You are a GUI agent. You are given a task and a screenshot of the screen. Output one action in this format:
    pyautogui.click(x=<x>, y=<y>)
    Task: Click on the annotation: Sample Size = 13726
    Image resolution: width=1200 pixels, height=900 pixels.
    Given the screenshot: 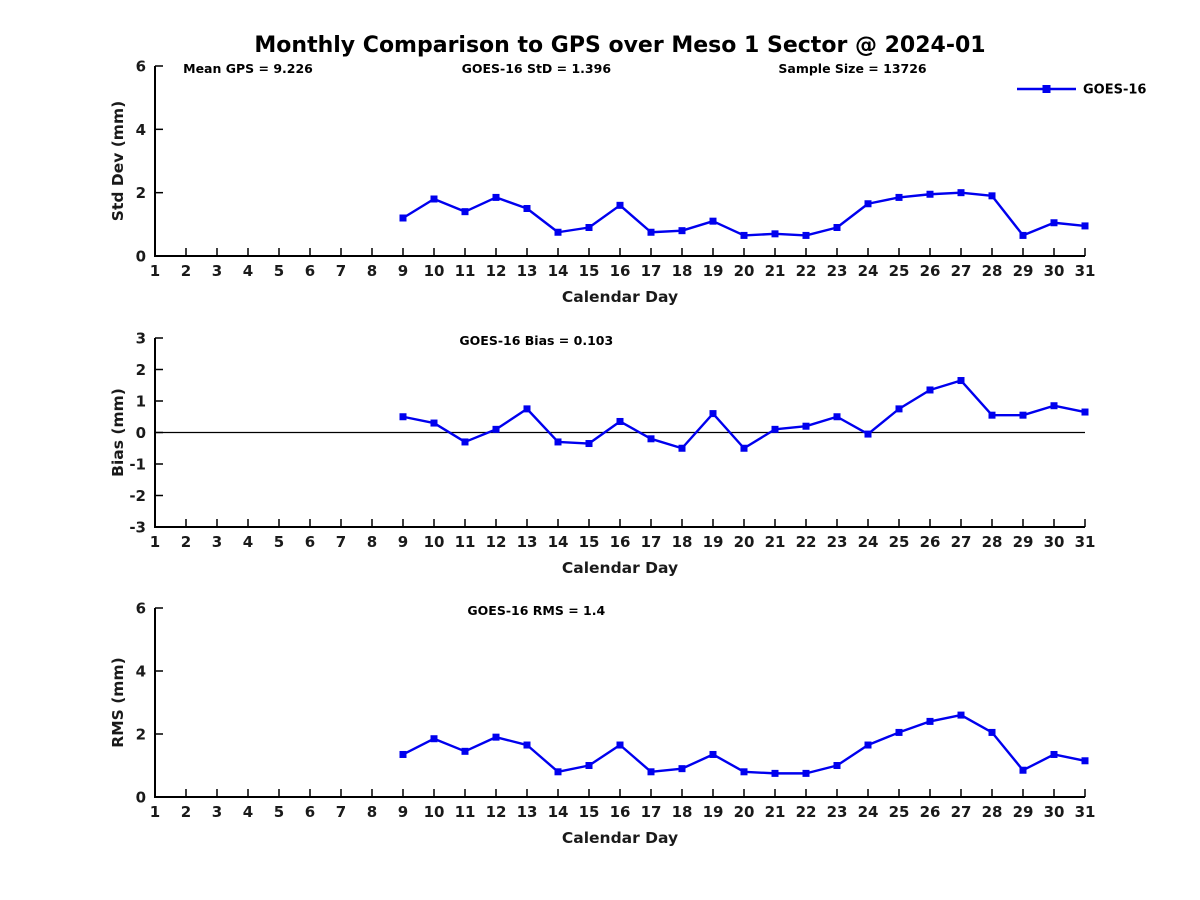 What is the action you would take?
    pyautogui.click(x=852, y=68)
    